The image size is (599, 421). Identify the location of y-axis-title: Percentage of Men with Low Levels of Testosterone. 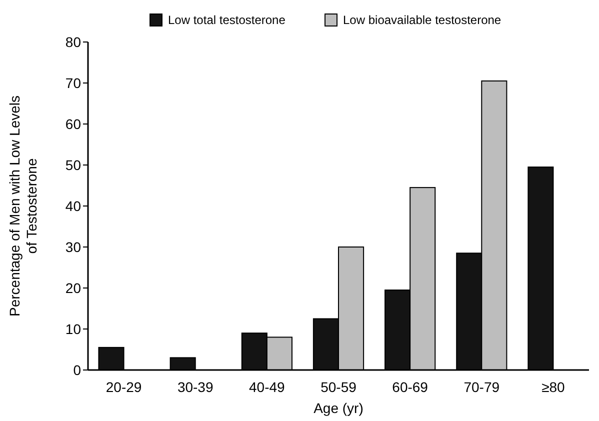
(23, 206).